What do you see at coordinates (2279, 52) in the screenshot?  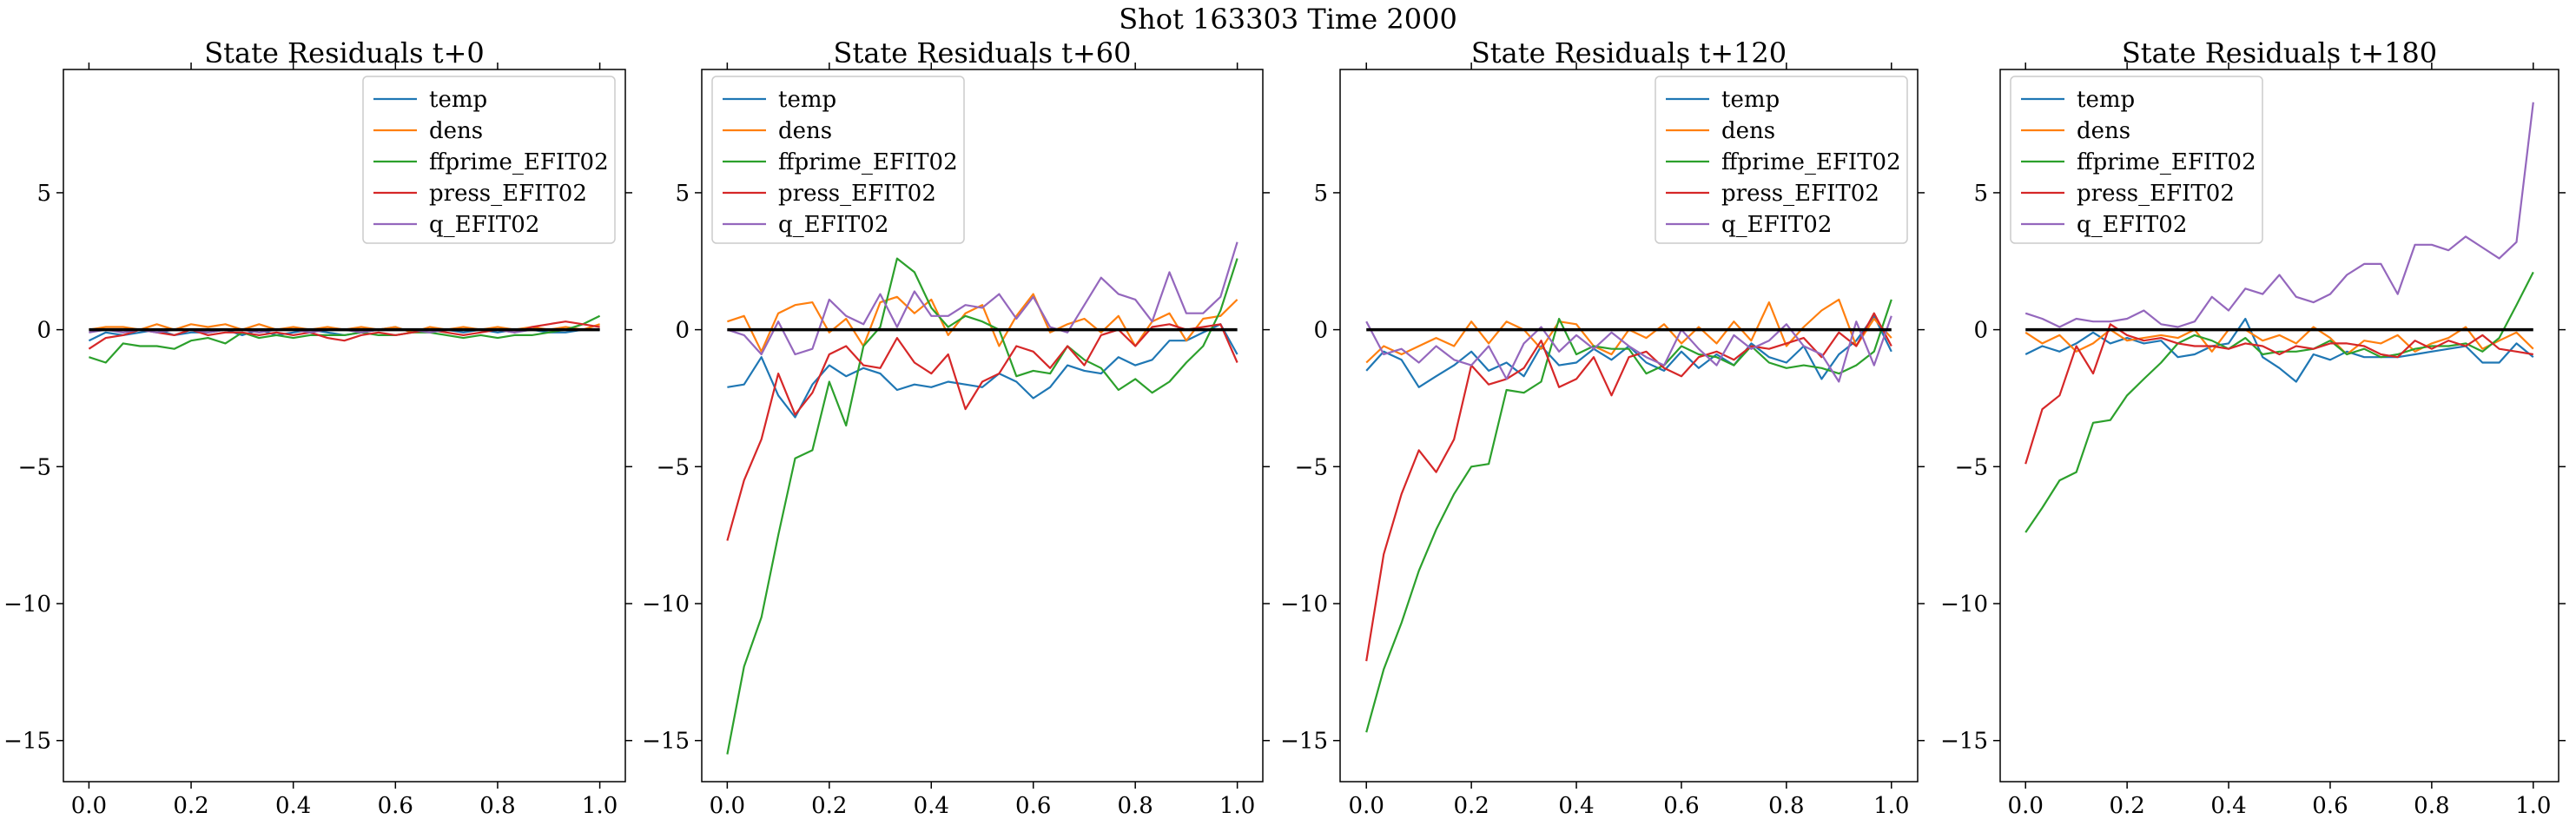 I see `panel-title: State Residuals t+180` at bounding box center [2279, 52].